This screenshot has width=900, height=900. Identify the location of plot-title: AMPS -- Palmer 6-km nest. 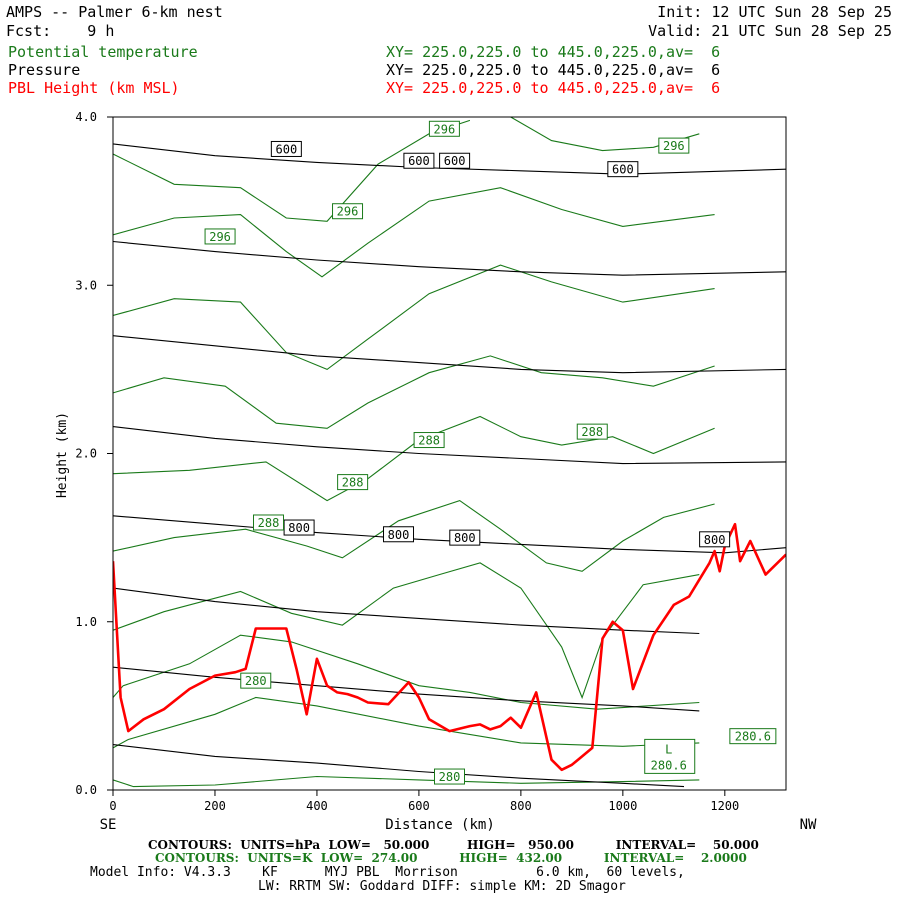
(114, 12).